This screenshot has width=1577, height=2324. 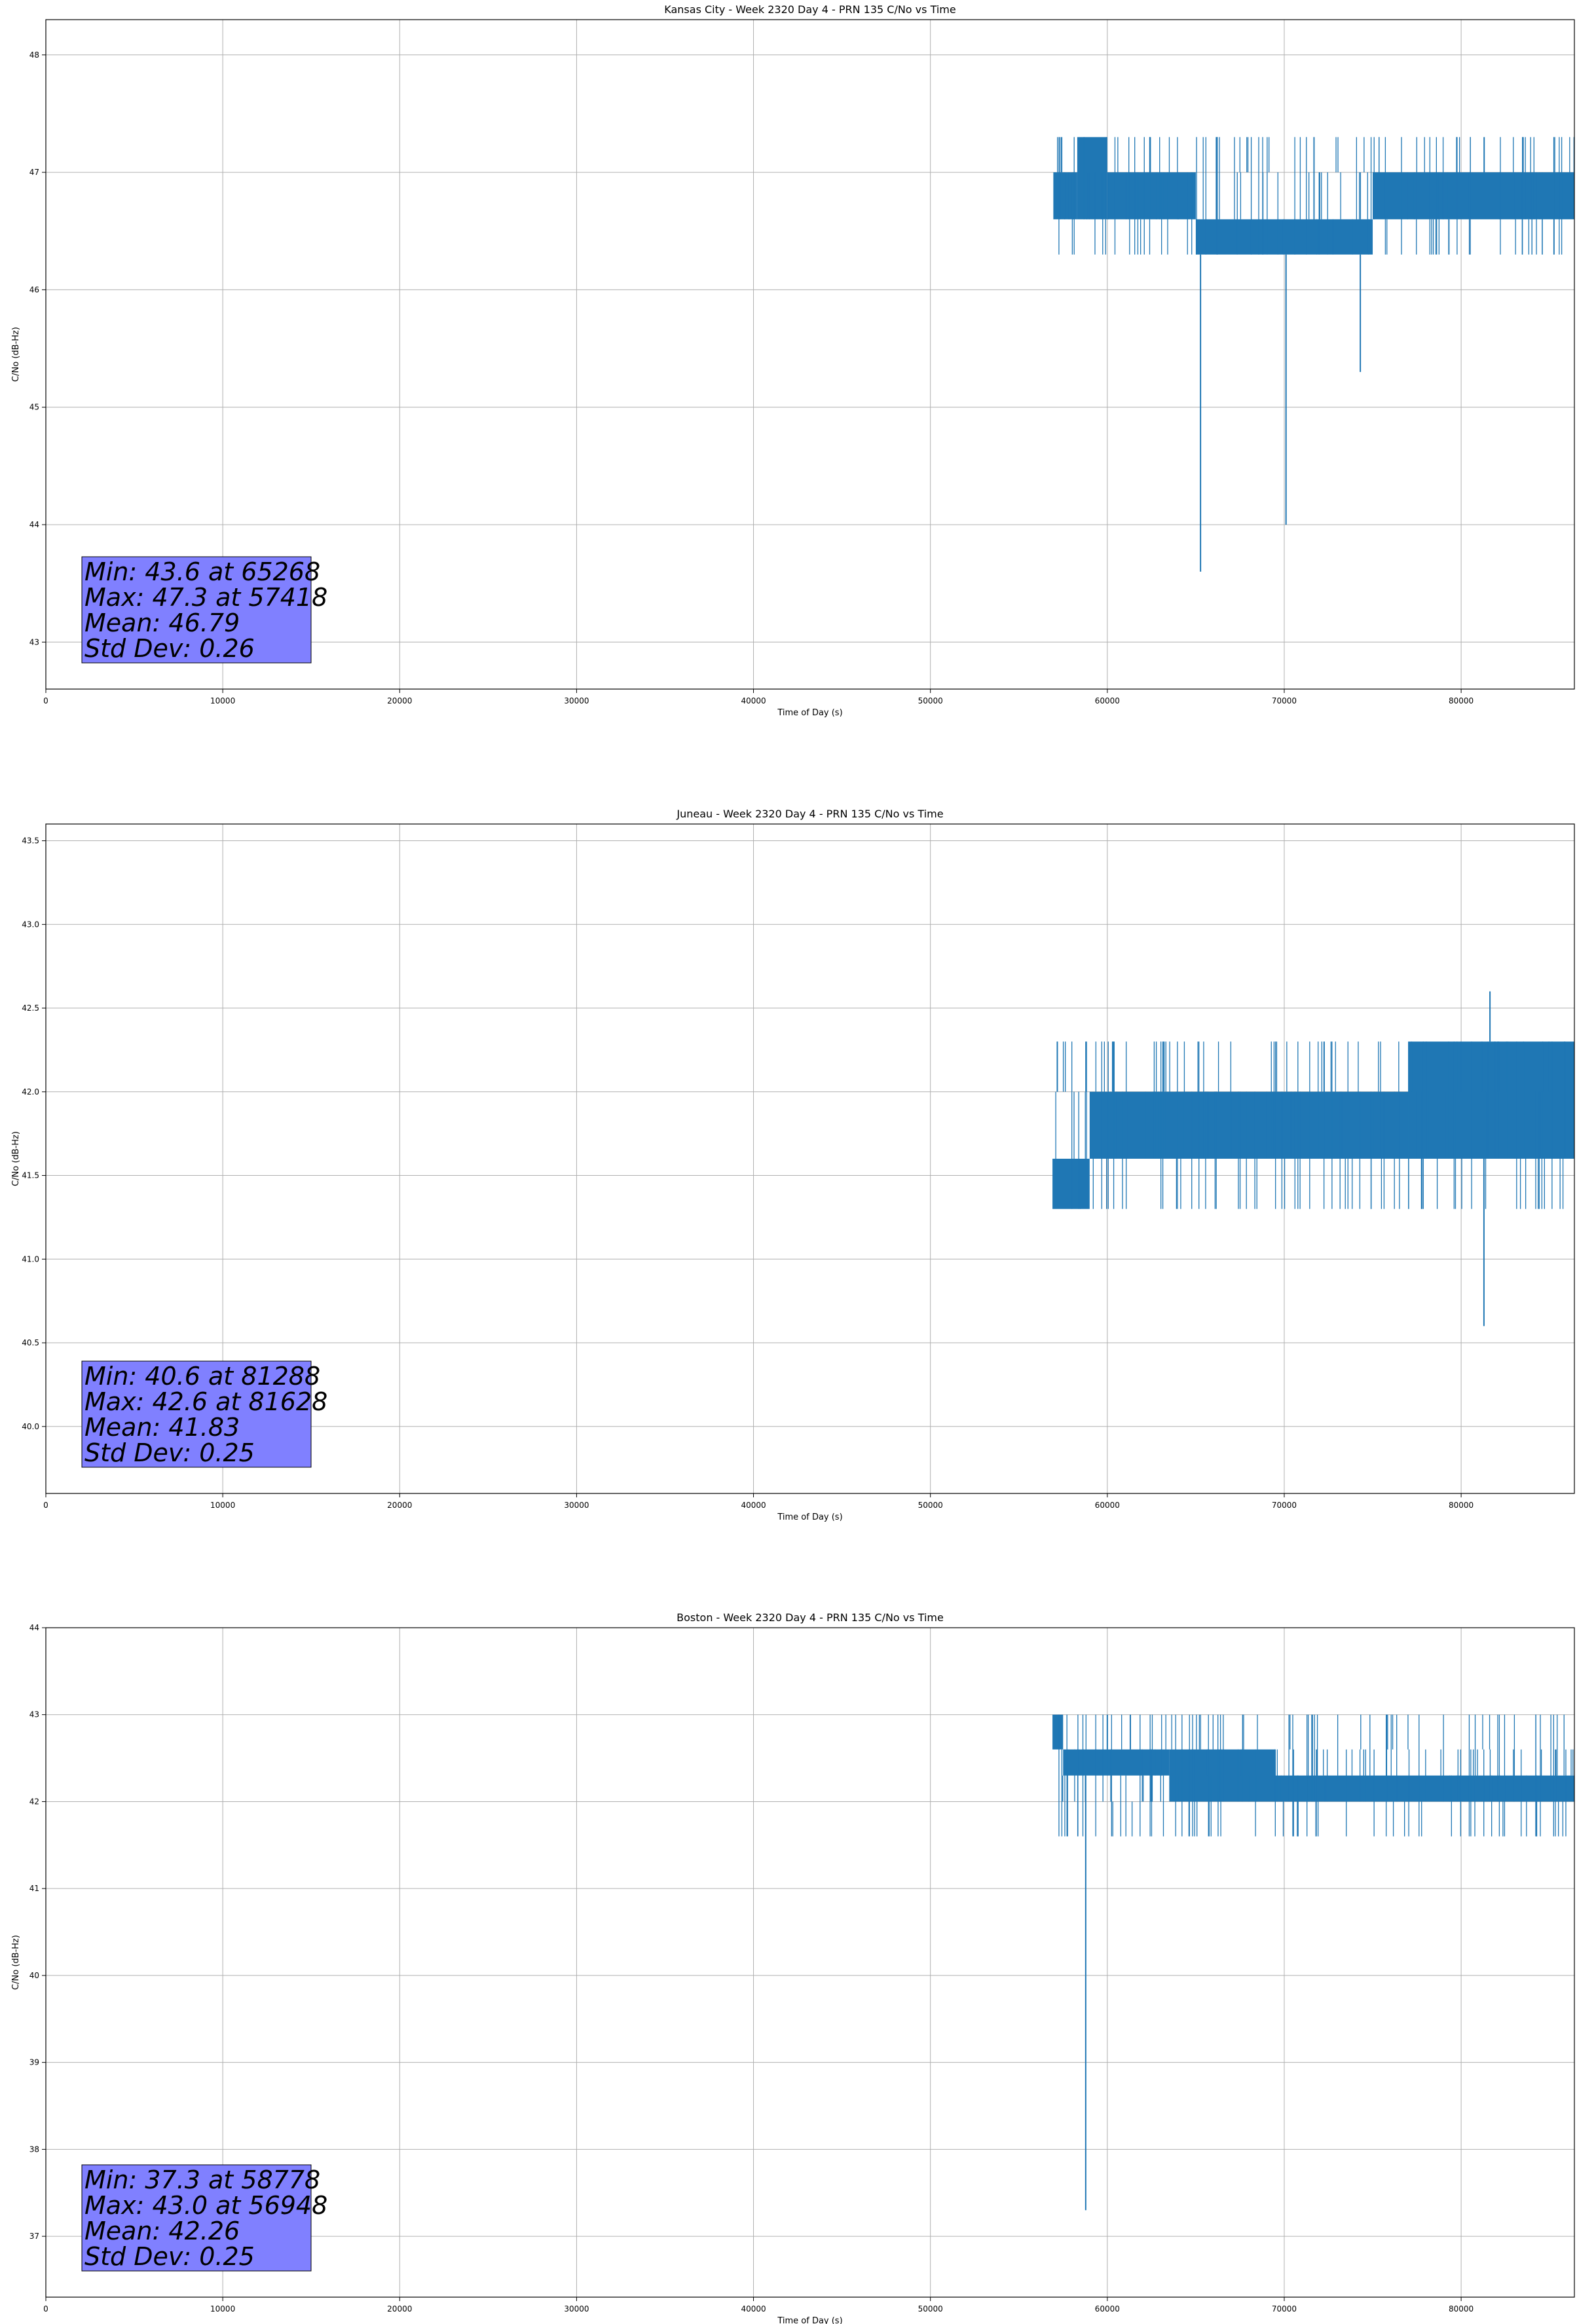 I want to click on y-tick-label: 41.5, so click(x=30, y=1175).